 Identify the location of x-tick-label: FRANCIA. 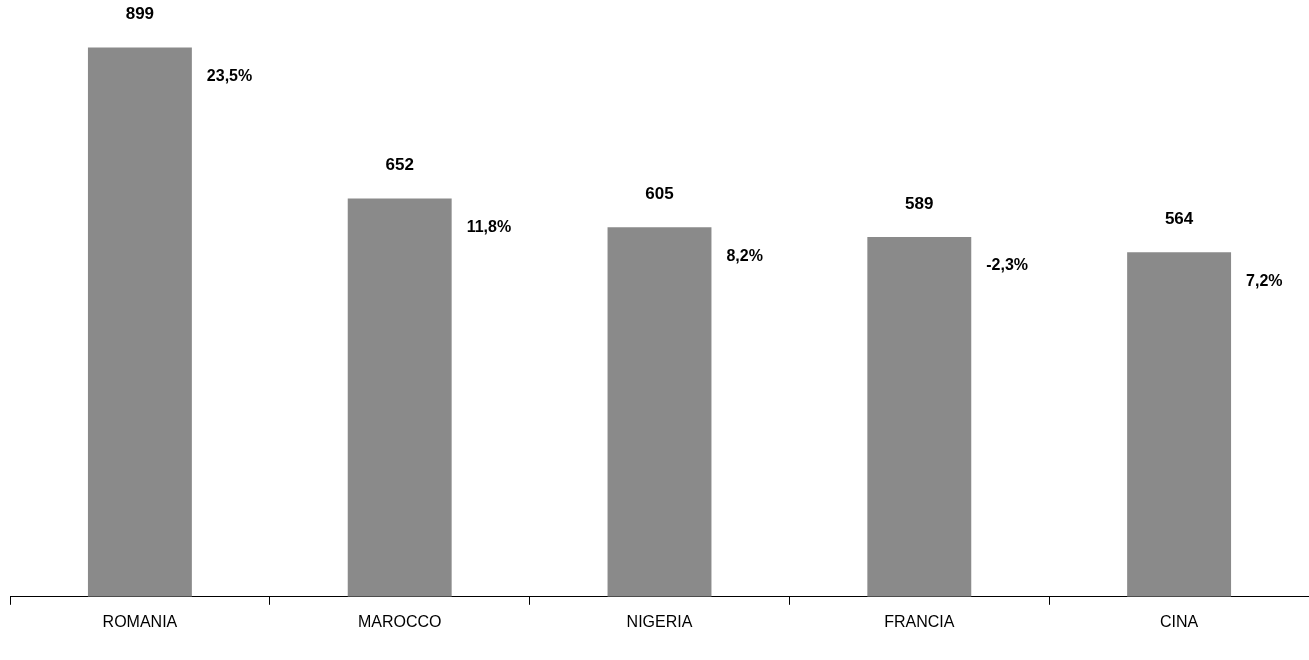
(919, 621).